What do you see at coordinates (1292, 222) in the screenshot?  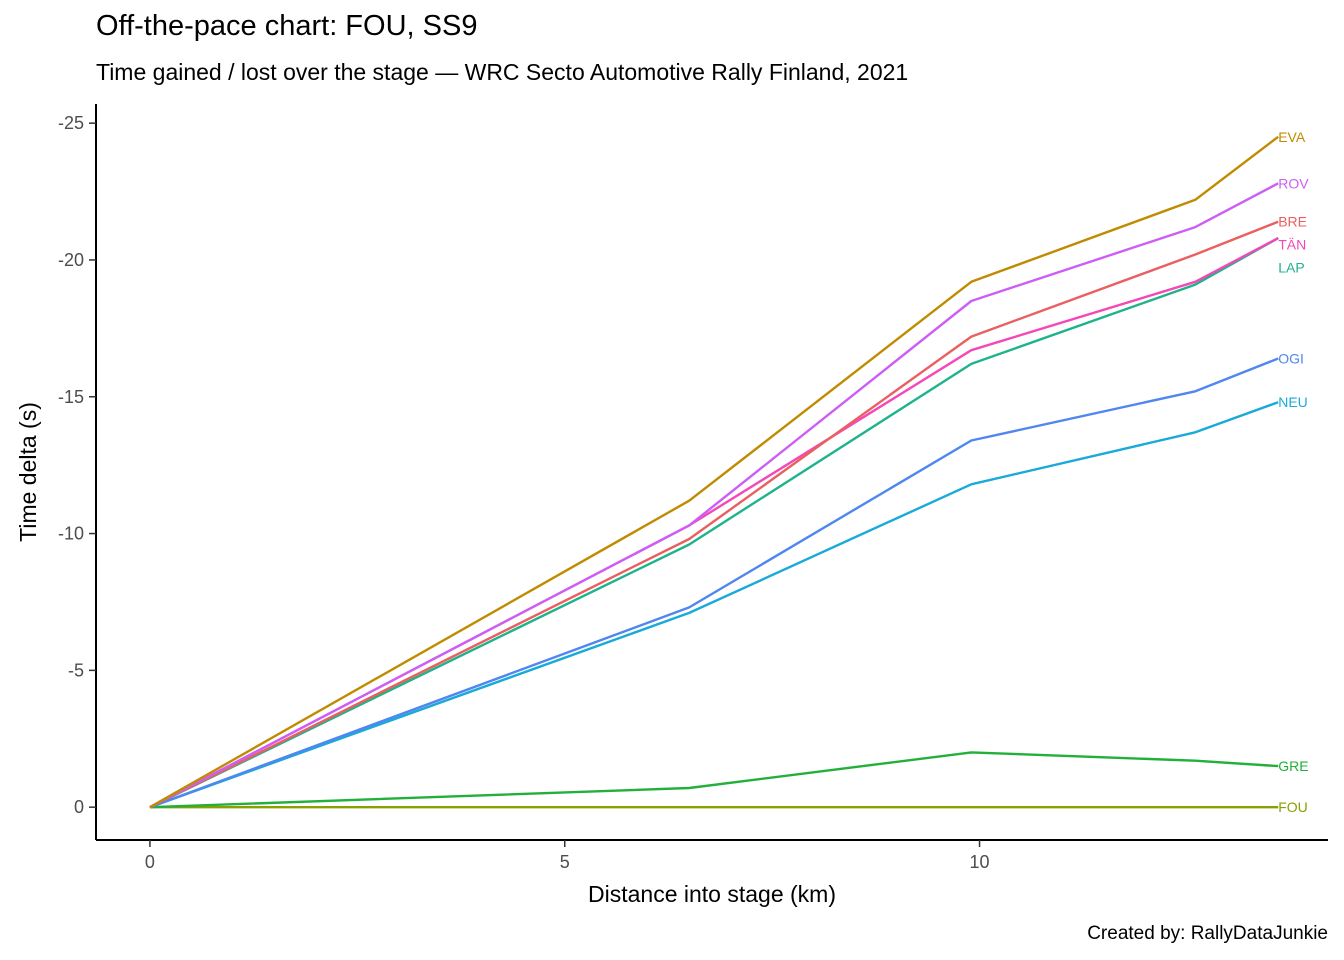 I see `end-label-bre: BRE` at bounding box center [1292, 222].